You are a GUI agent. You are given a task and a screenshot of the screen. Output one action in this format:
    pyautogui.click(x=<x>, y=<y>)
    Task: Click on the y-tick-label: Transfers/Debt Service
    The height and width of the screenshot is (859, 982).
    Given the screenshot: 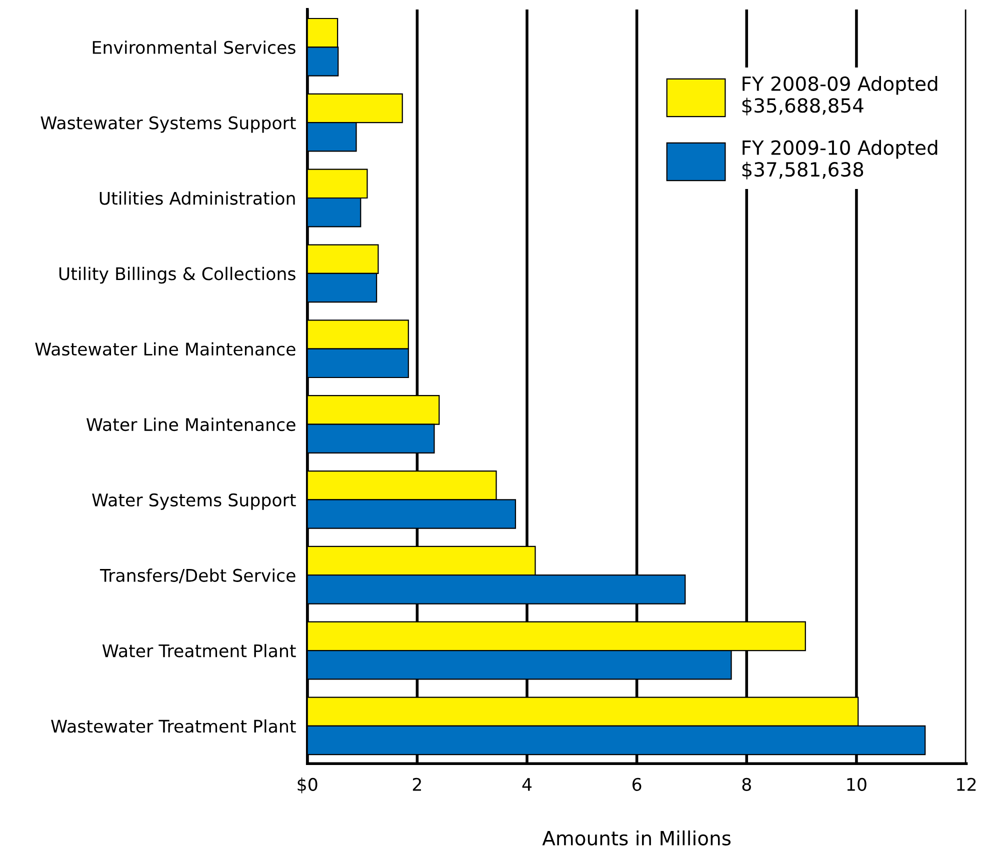 What is the action you would take?
    pyautogui.click(x=198, y=576)
    